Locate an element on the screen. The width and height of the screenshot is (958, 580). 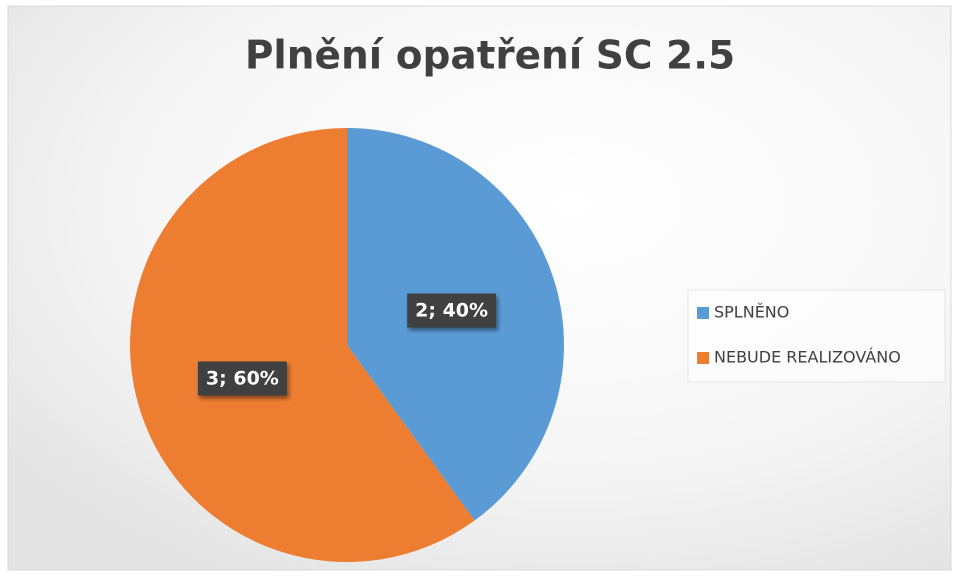
data-label-text: 3; 60% is located at coordinates (242, 378).